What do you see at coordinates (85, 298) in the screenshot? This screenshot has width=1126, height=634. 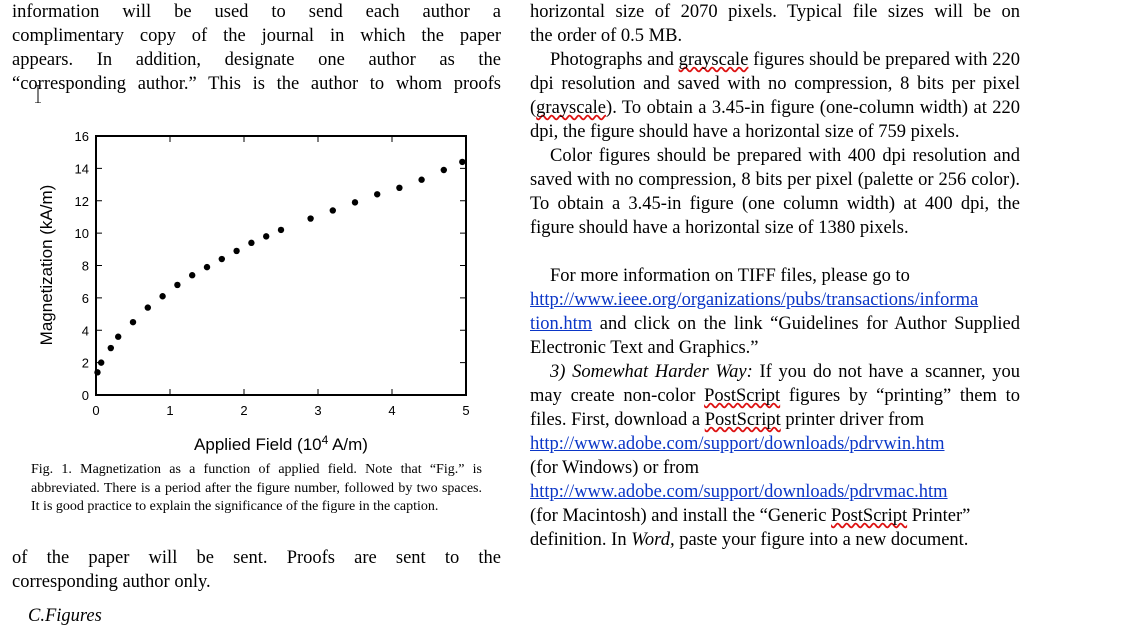 I see `y-tick-label: 6` at bounding box center [85, 298].